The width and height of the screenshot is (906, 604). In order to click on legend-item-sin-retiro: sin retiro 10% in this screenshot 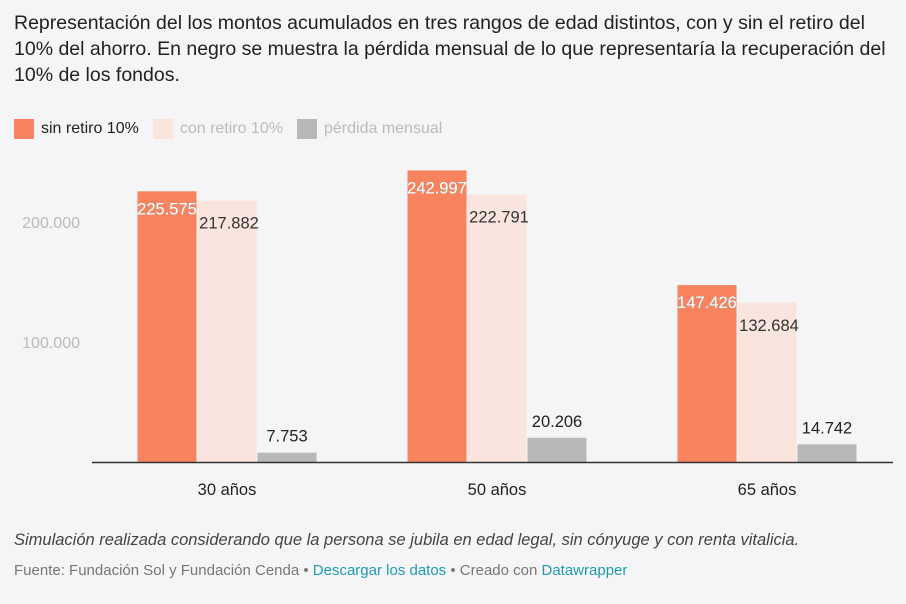, I will do `click(76, 129)`.